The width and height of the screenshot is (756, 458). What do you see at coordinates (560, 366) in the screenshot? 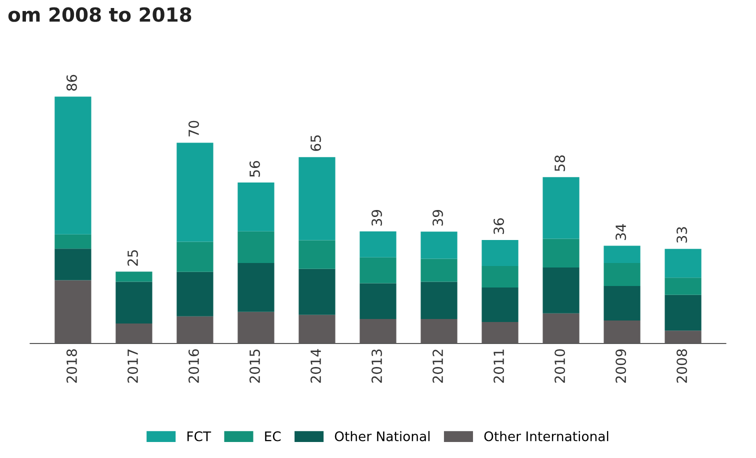
I see `x-tick-label: 2010` at bounding box center [560, 366].